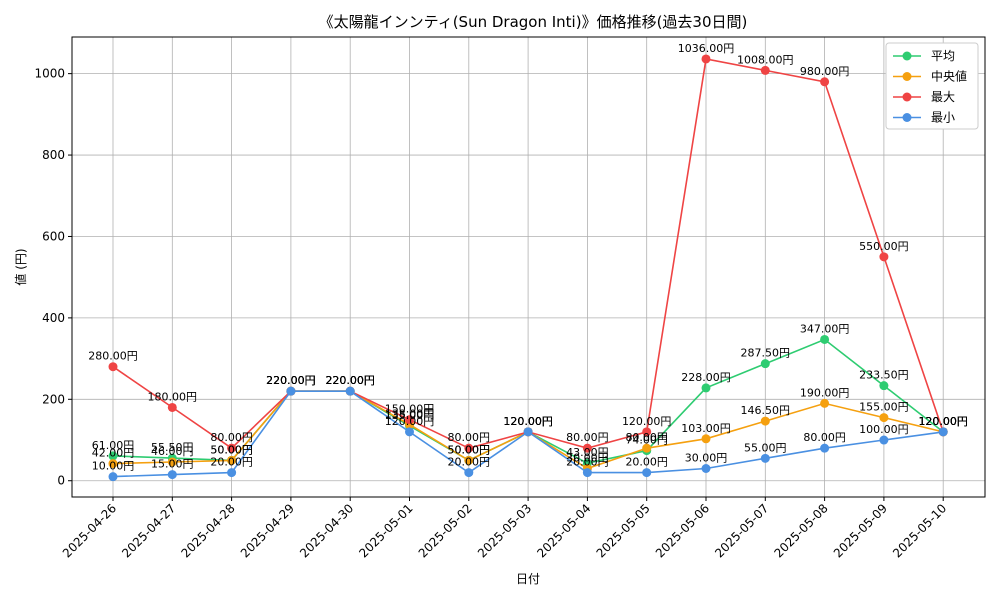 The width and height of the screenshot is (1000, 600). Describe the element at coordinates (706, 428) in the screenshot. I see `data-label: 103.00円` at that location.